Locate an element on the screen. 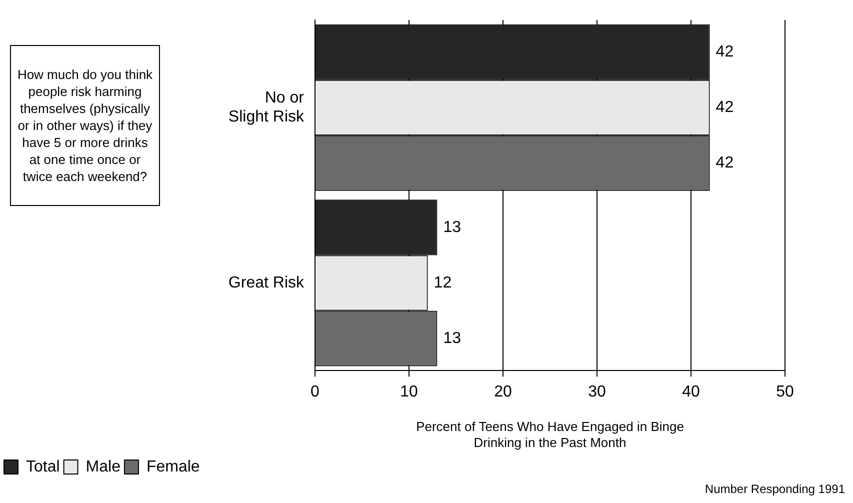  legend-label: Female is located at coordinates (173, 467).